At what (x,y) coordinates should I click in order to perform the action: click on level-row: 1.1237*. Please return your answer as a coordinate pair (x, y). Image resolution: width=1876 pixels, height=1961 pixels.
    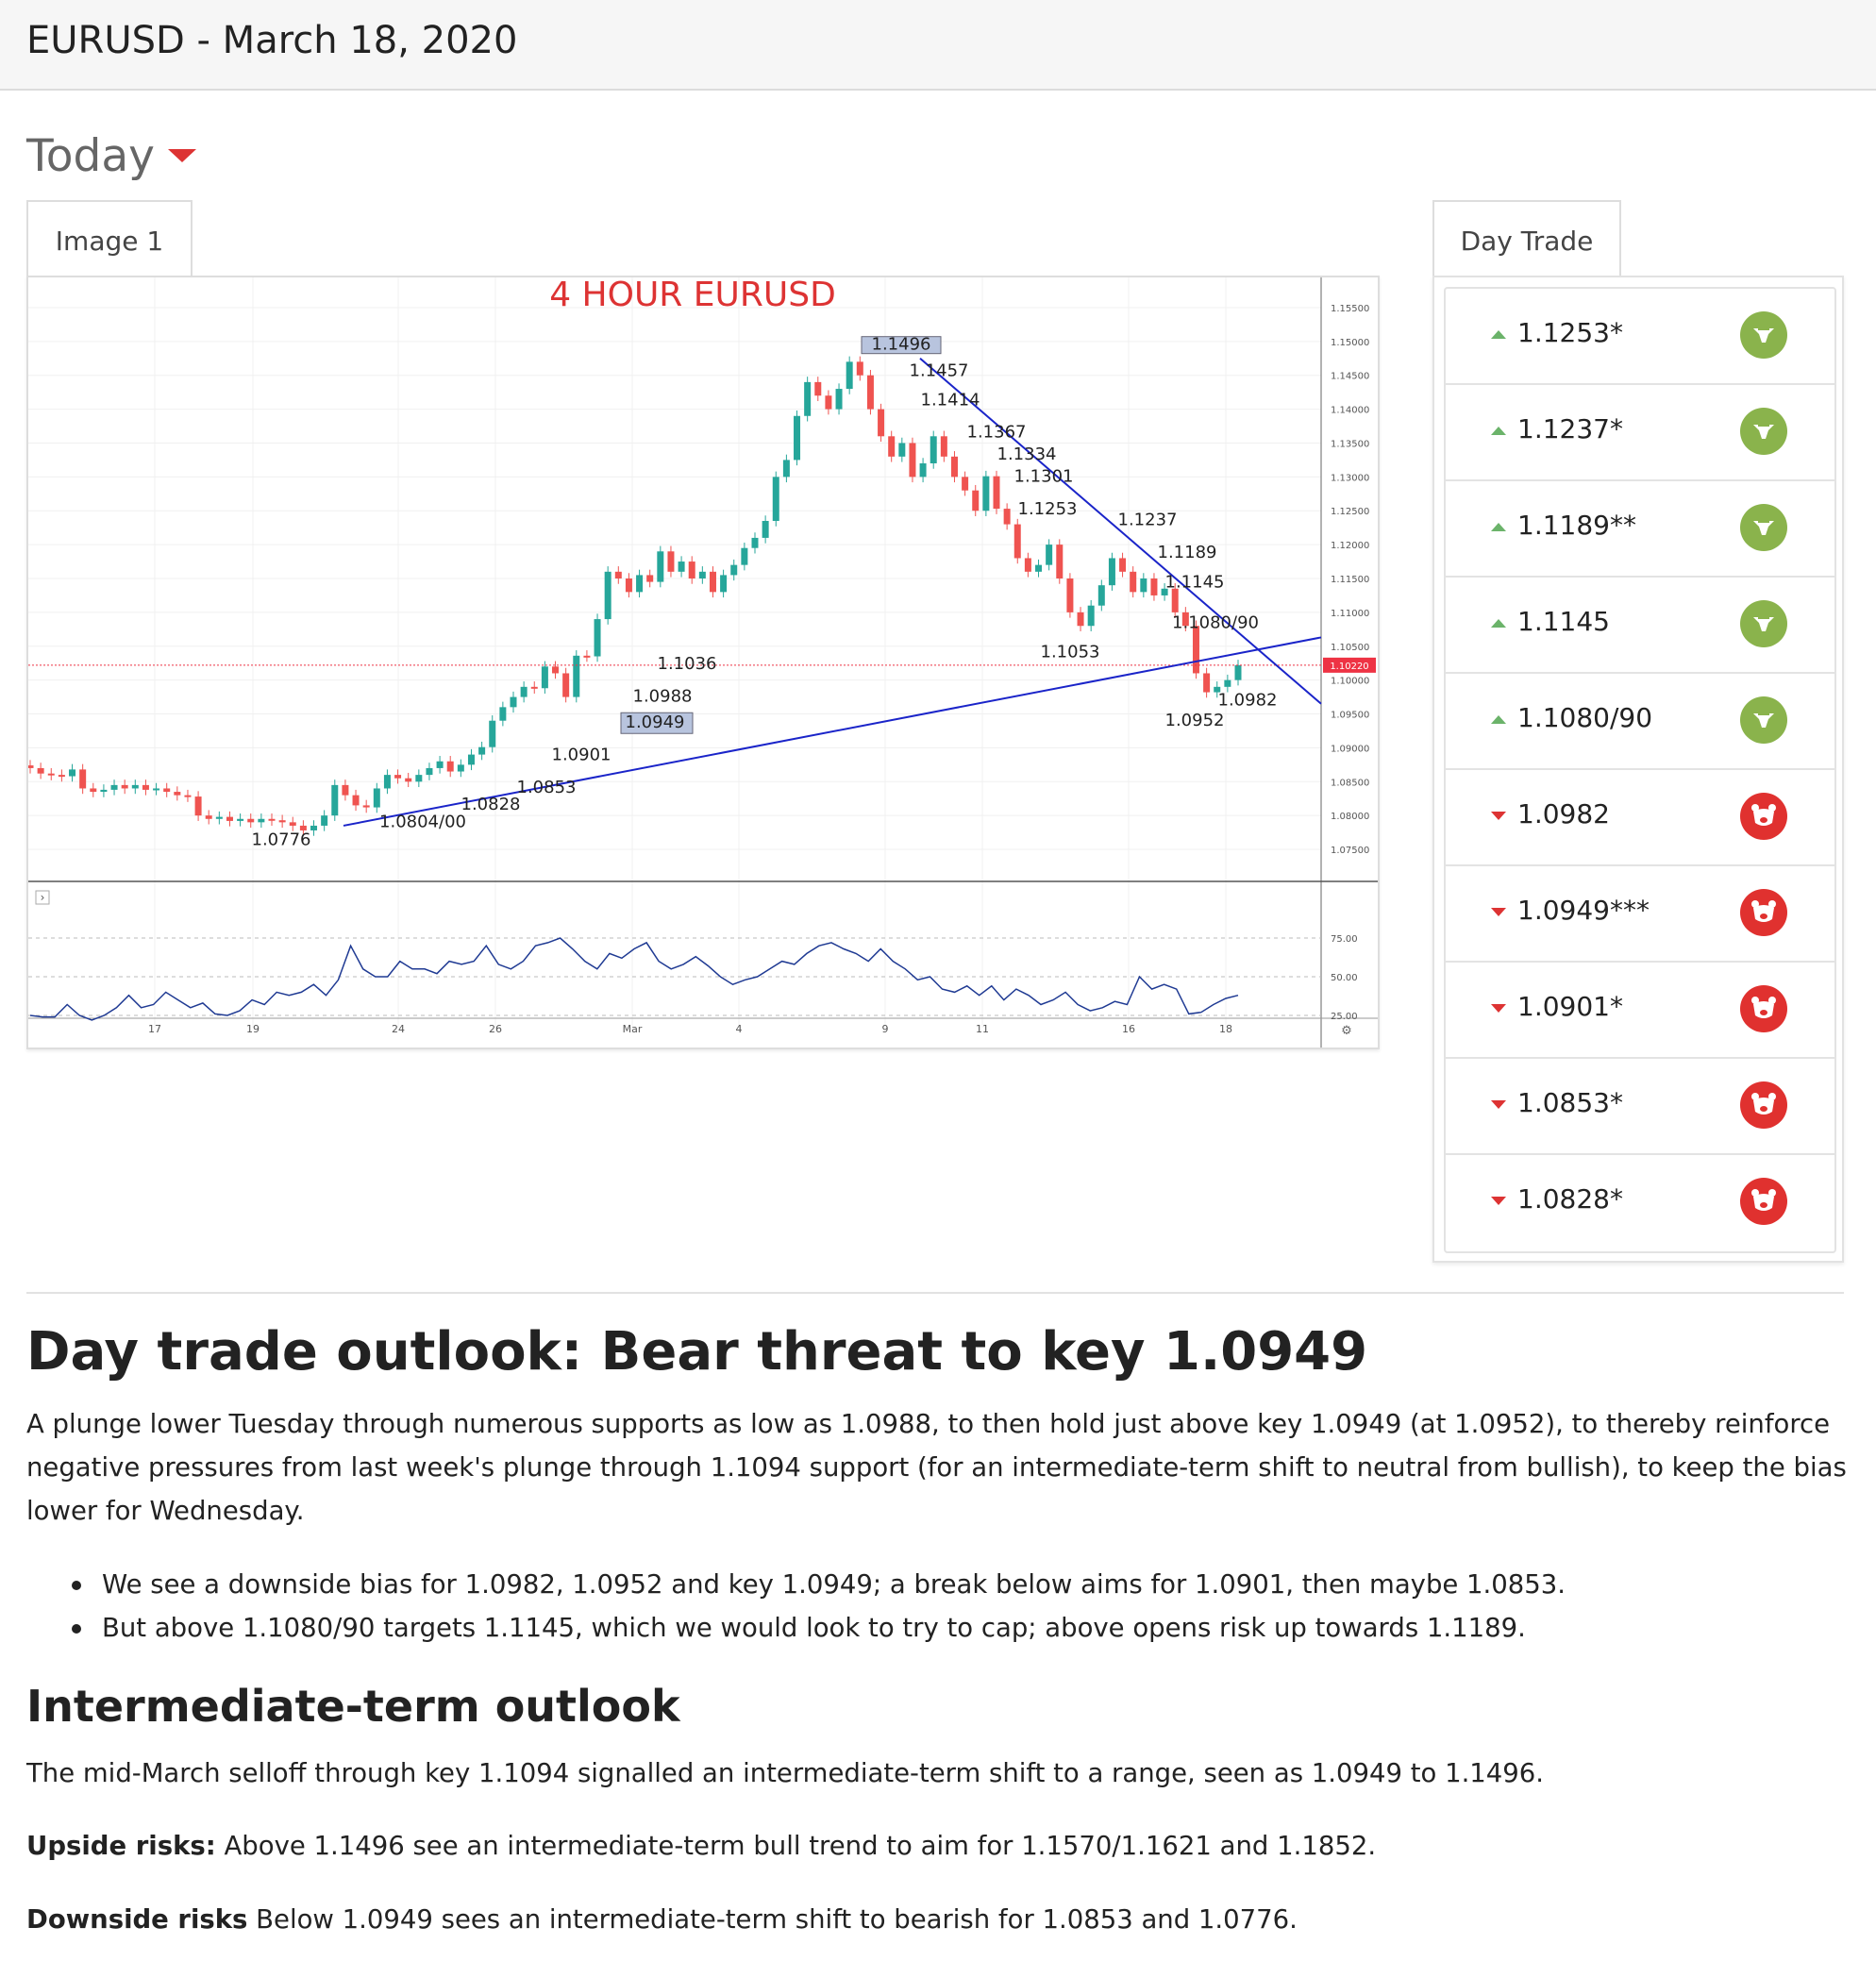
    Looking at the image, I should click on (1640, 433).